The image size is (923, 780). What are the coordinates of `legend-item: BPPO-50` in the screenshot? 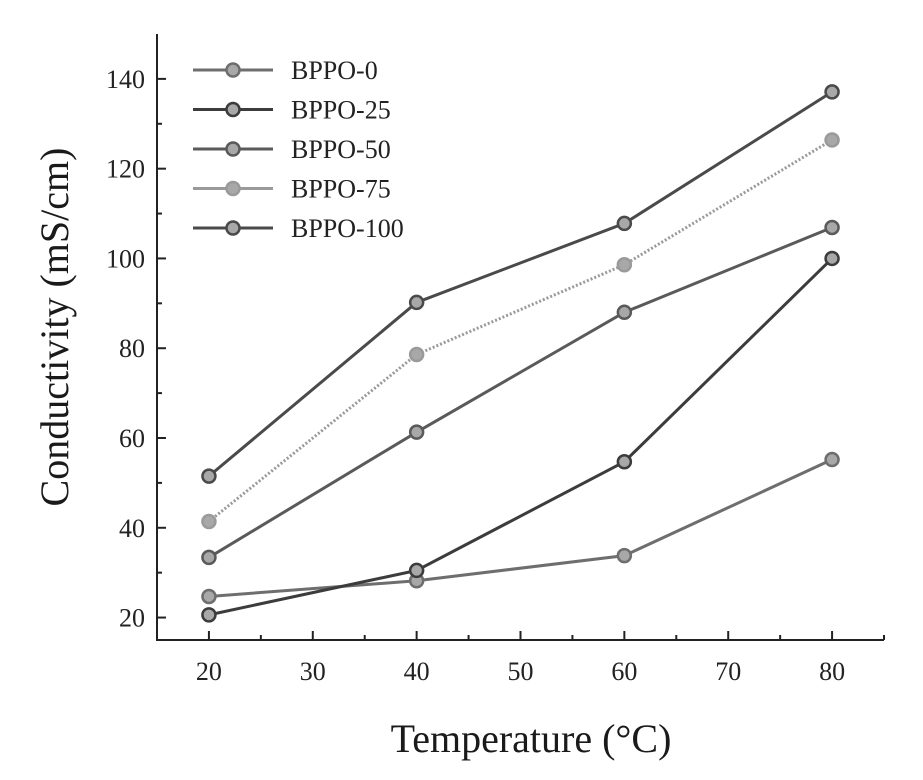 It's located at (292, 149).